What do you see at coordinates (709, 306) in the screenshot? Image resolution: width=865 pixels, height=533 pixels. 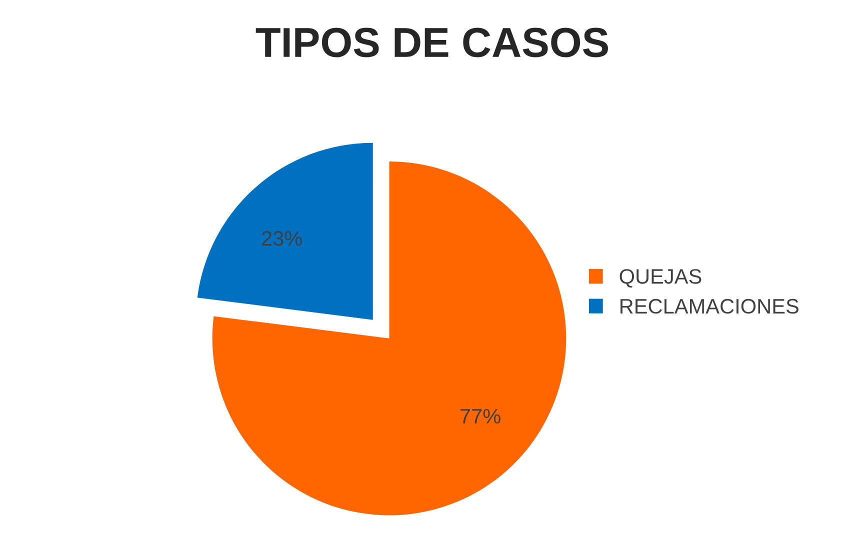 I see `legend-label: RECLAMACIONES` at bounding box center [709, 306].